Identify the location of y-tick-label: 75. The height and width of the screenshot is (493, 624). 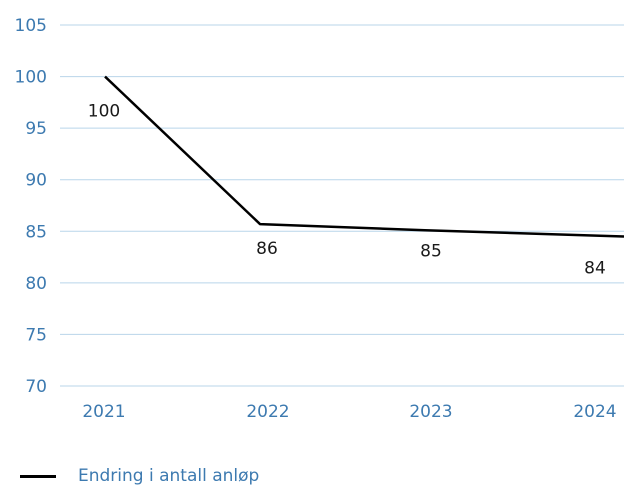
(36, 335).